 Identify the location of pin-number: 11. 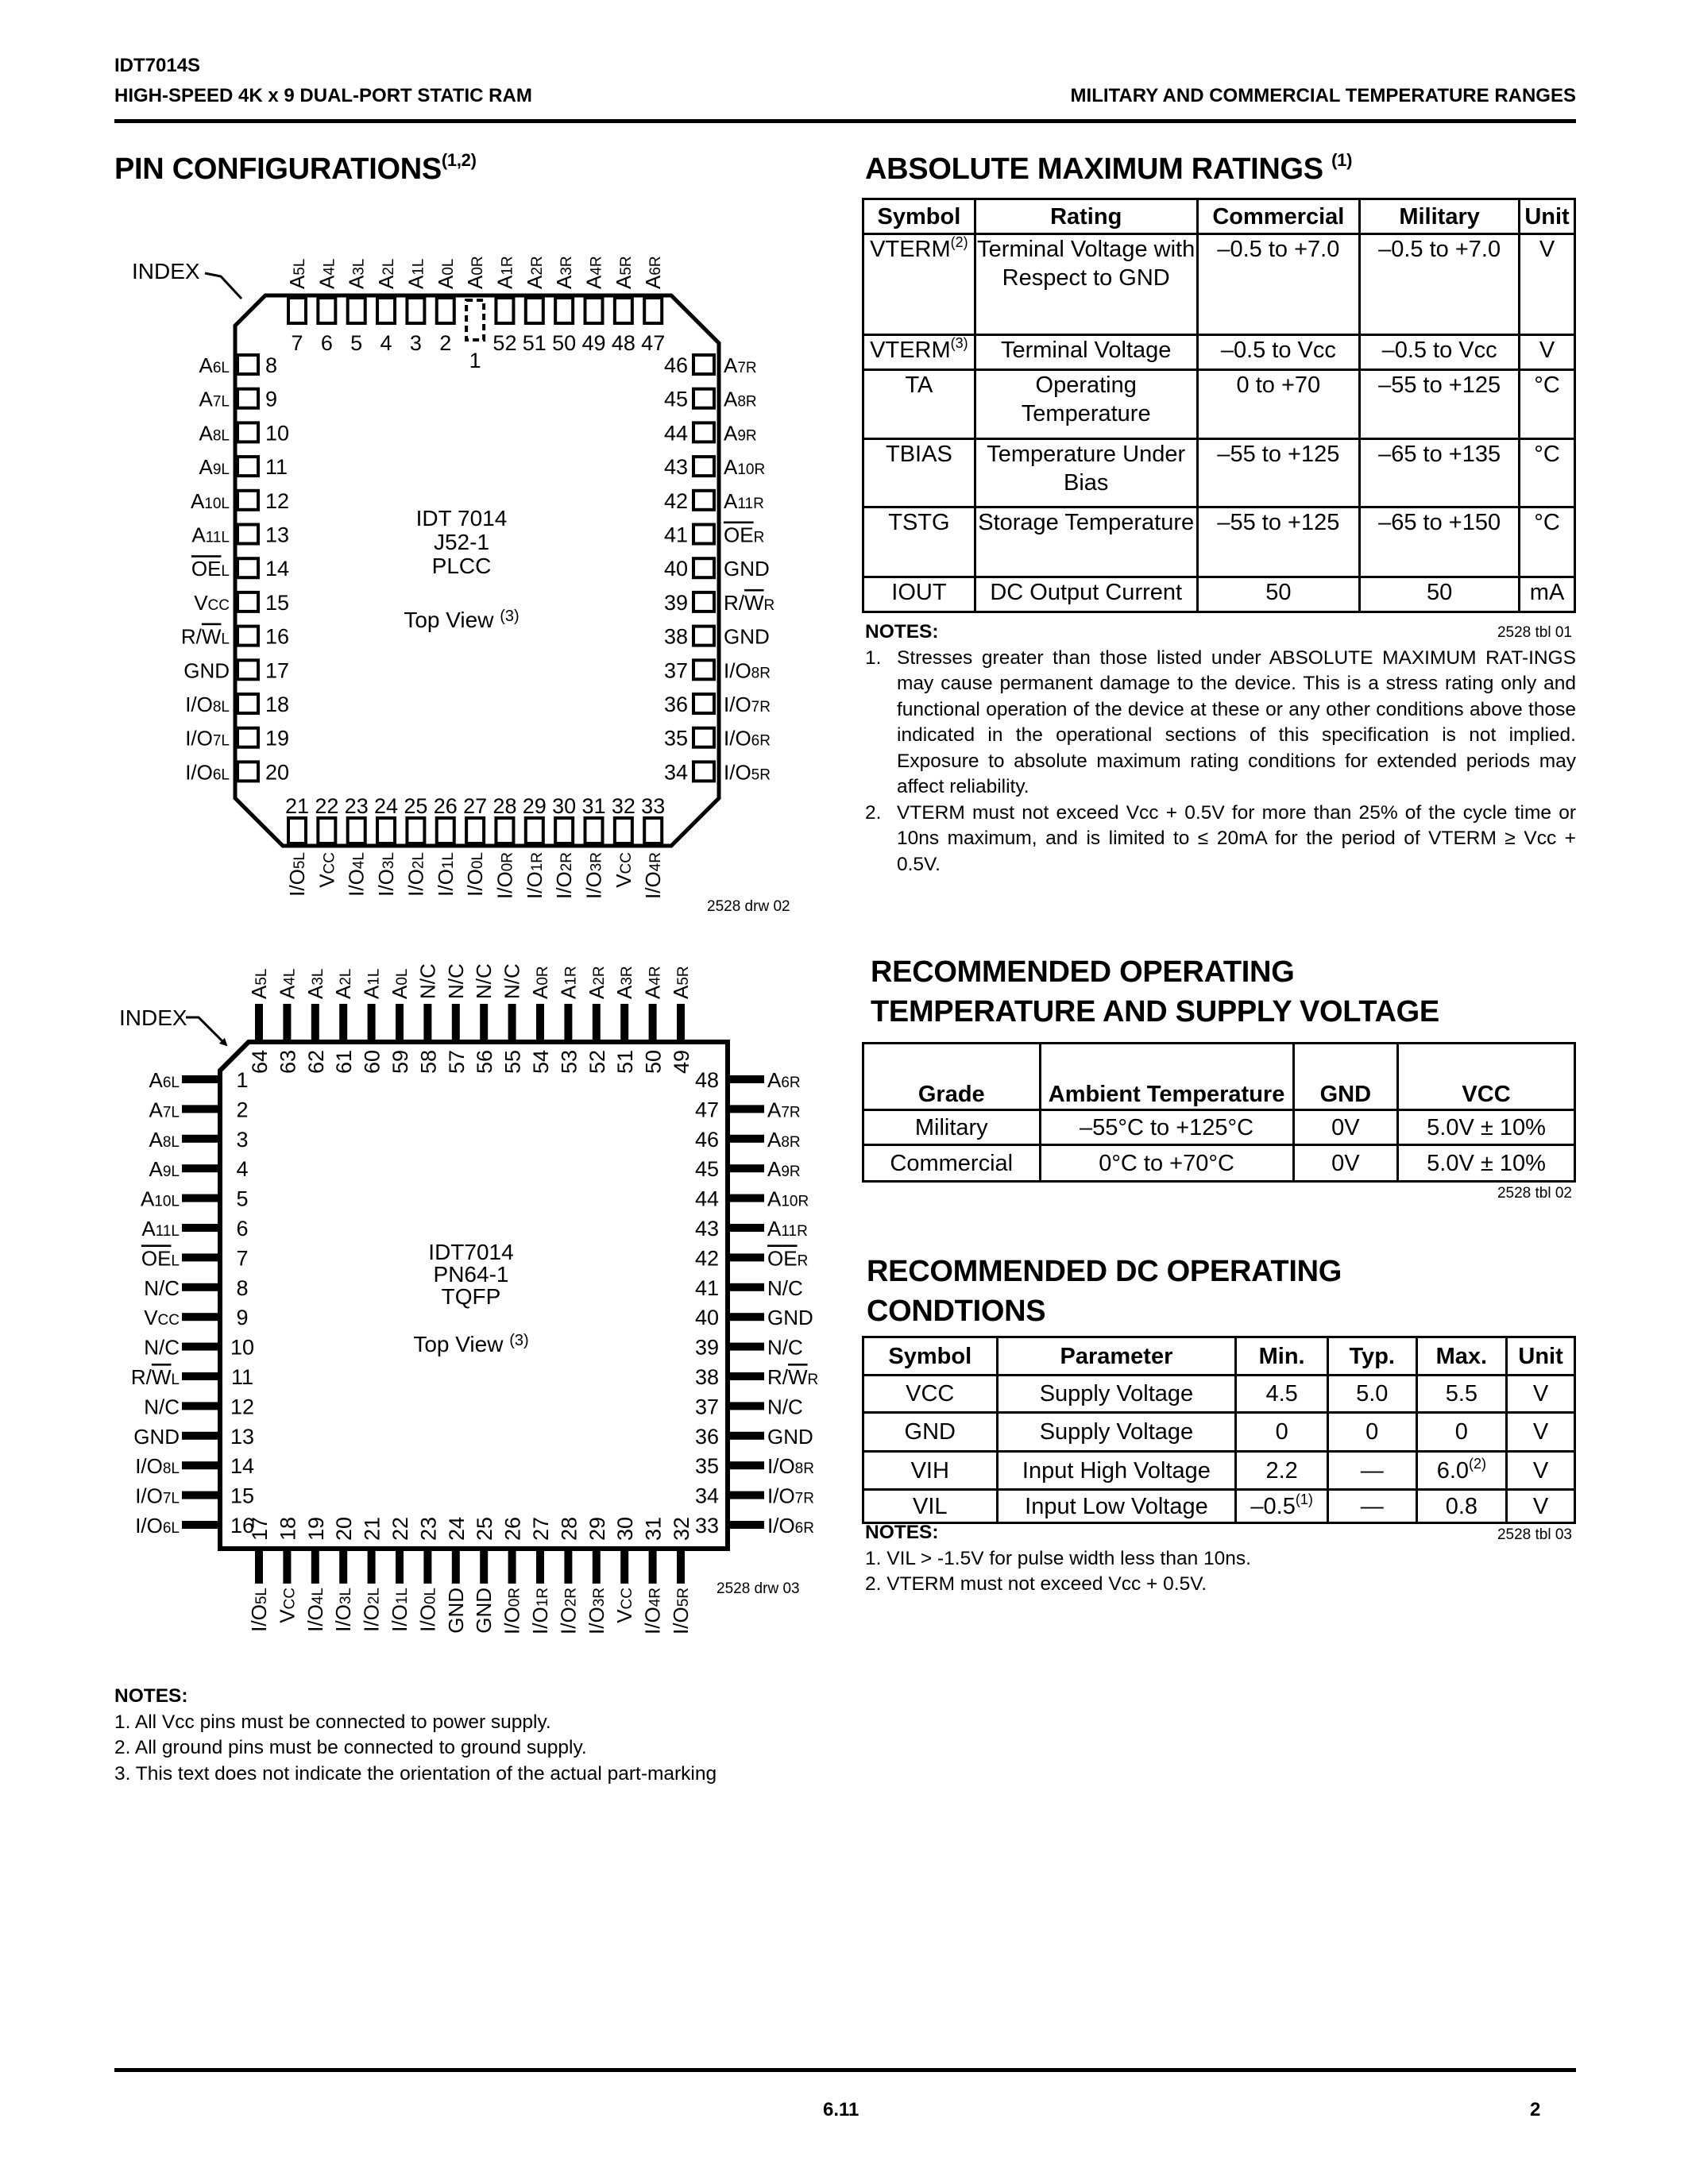
(276, 467).